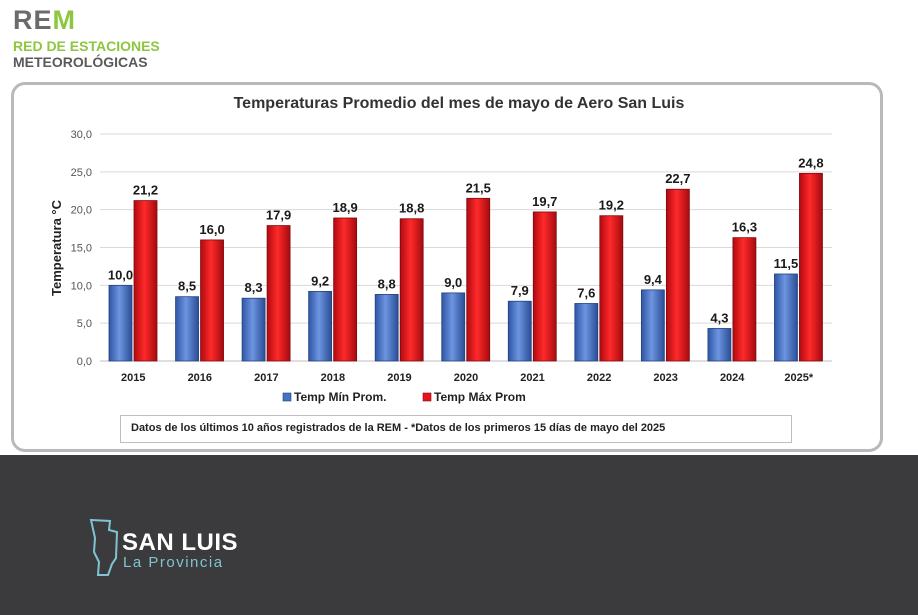  Describe the element at coordinates (145, 190) in the screenshot. I see `data-label: 21,2` at that location.